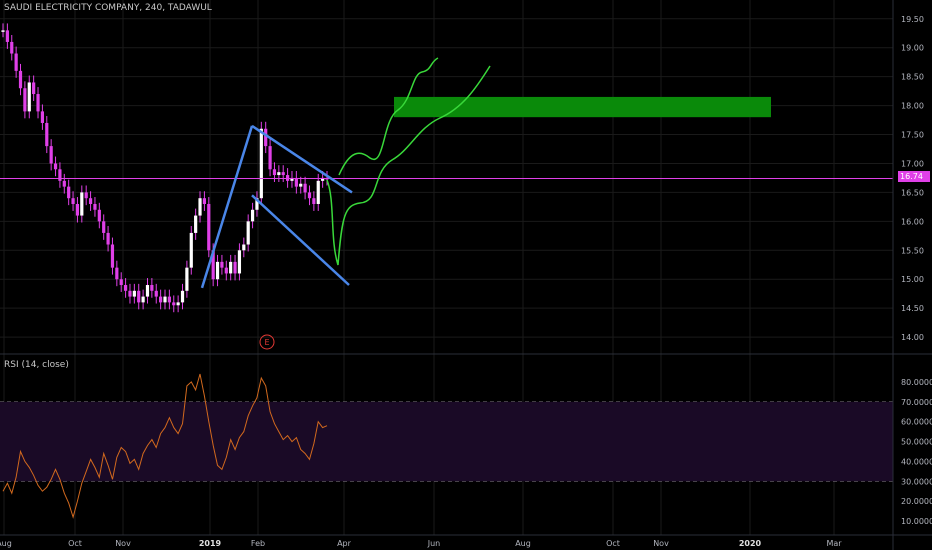 This screenshot has width=932, height=550. I want to click on price-tick-label: 17.50, so click(912, 135).